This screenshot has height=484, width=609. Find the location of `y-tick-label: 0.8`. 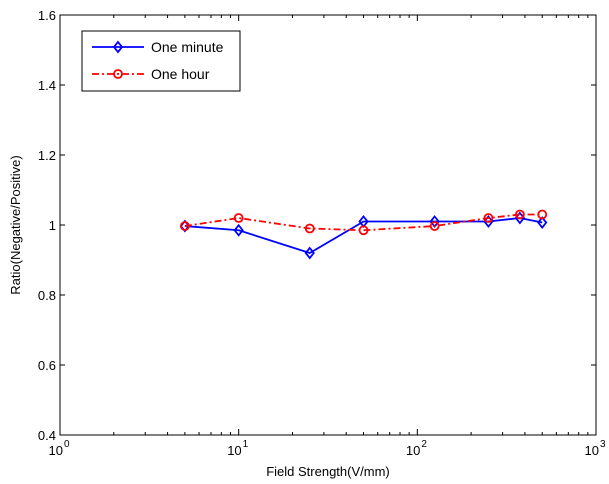

y-tick-label: 0.8 is located at coordinates (47, 295).